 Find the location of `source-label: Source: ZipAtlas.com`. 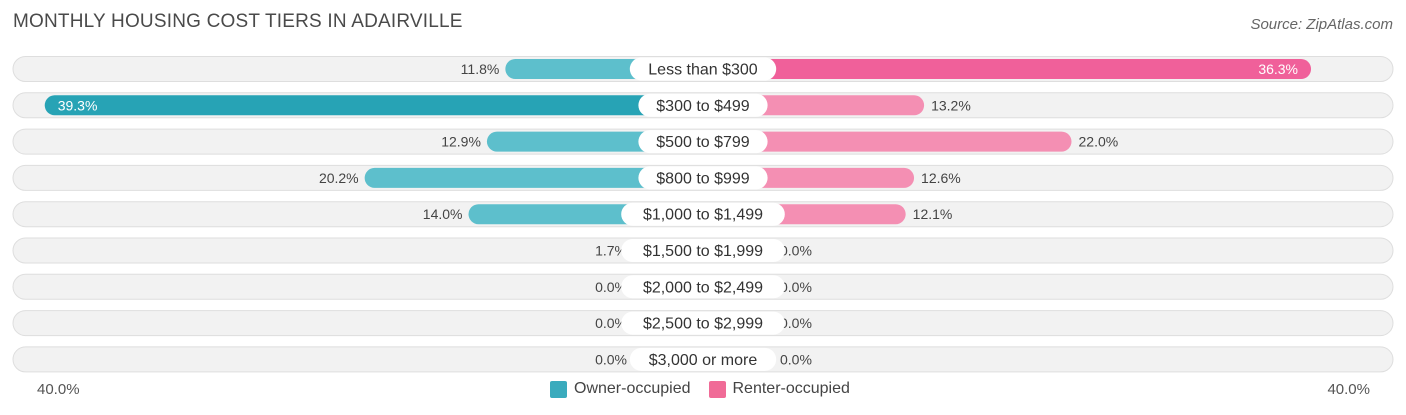

source-label: Source: ZipAtlas.com is located at coordinates (1321, 24).